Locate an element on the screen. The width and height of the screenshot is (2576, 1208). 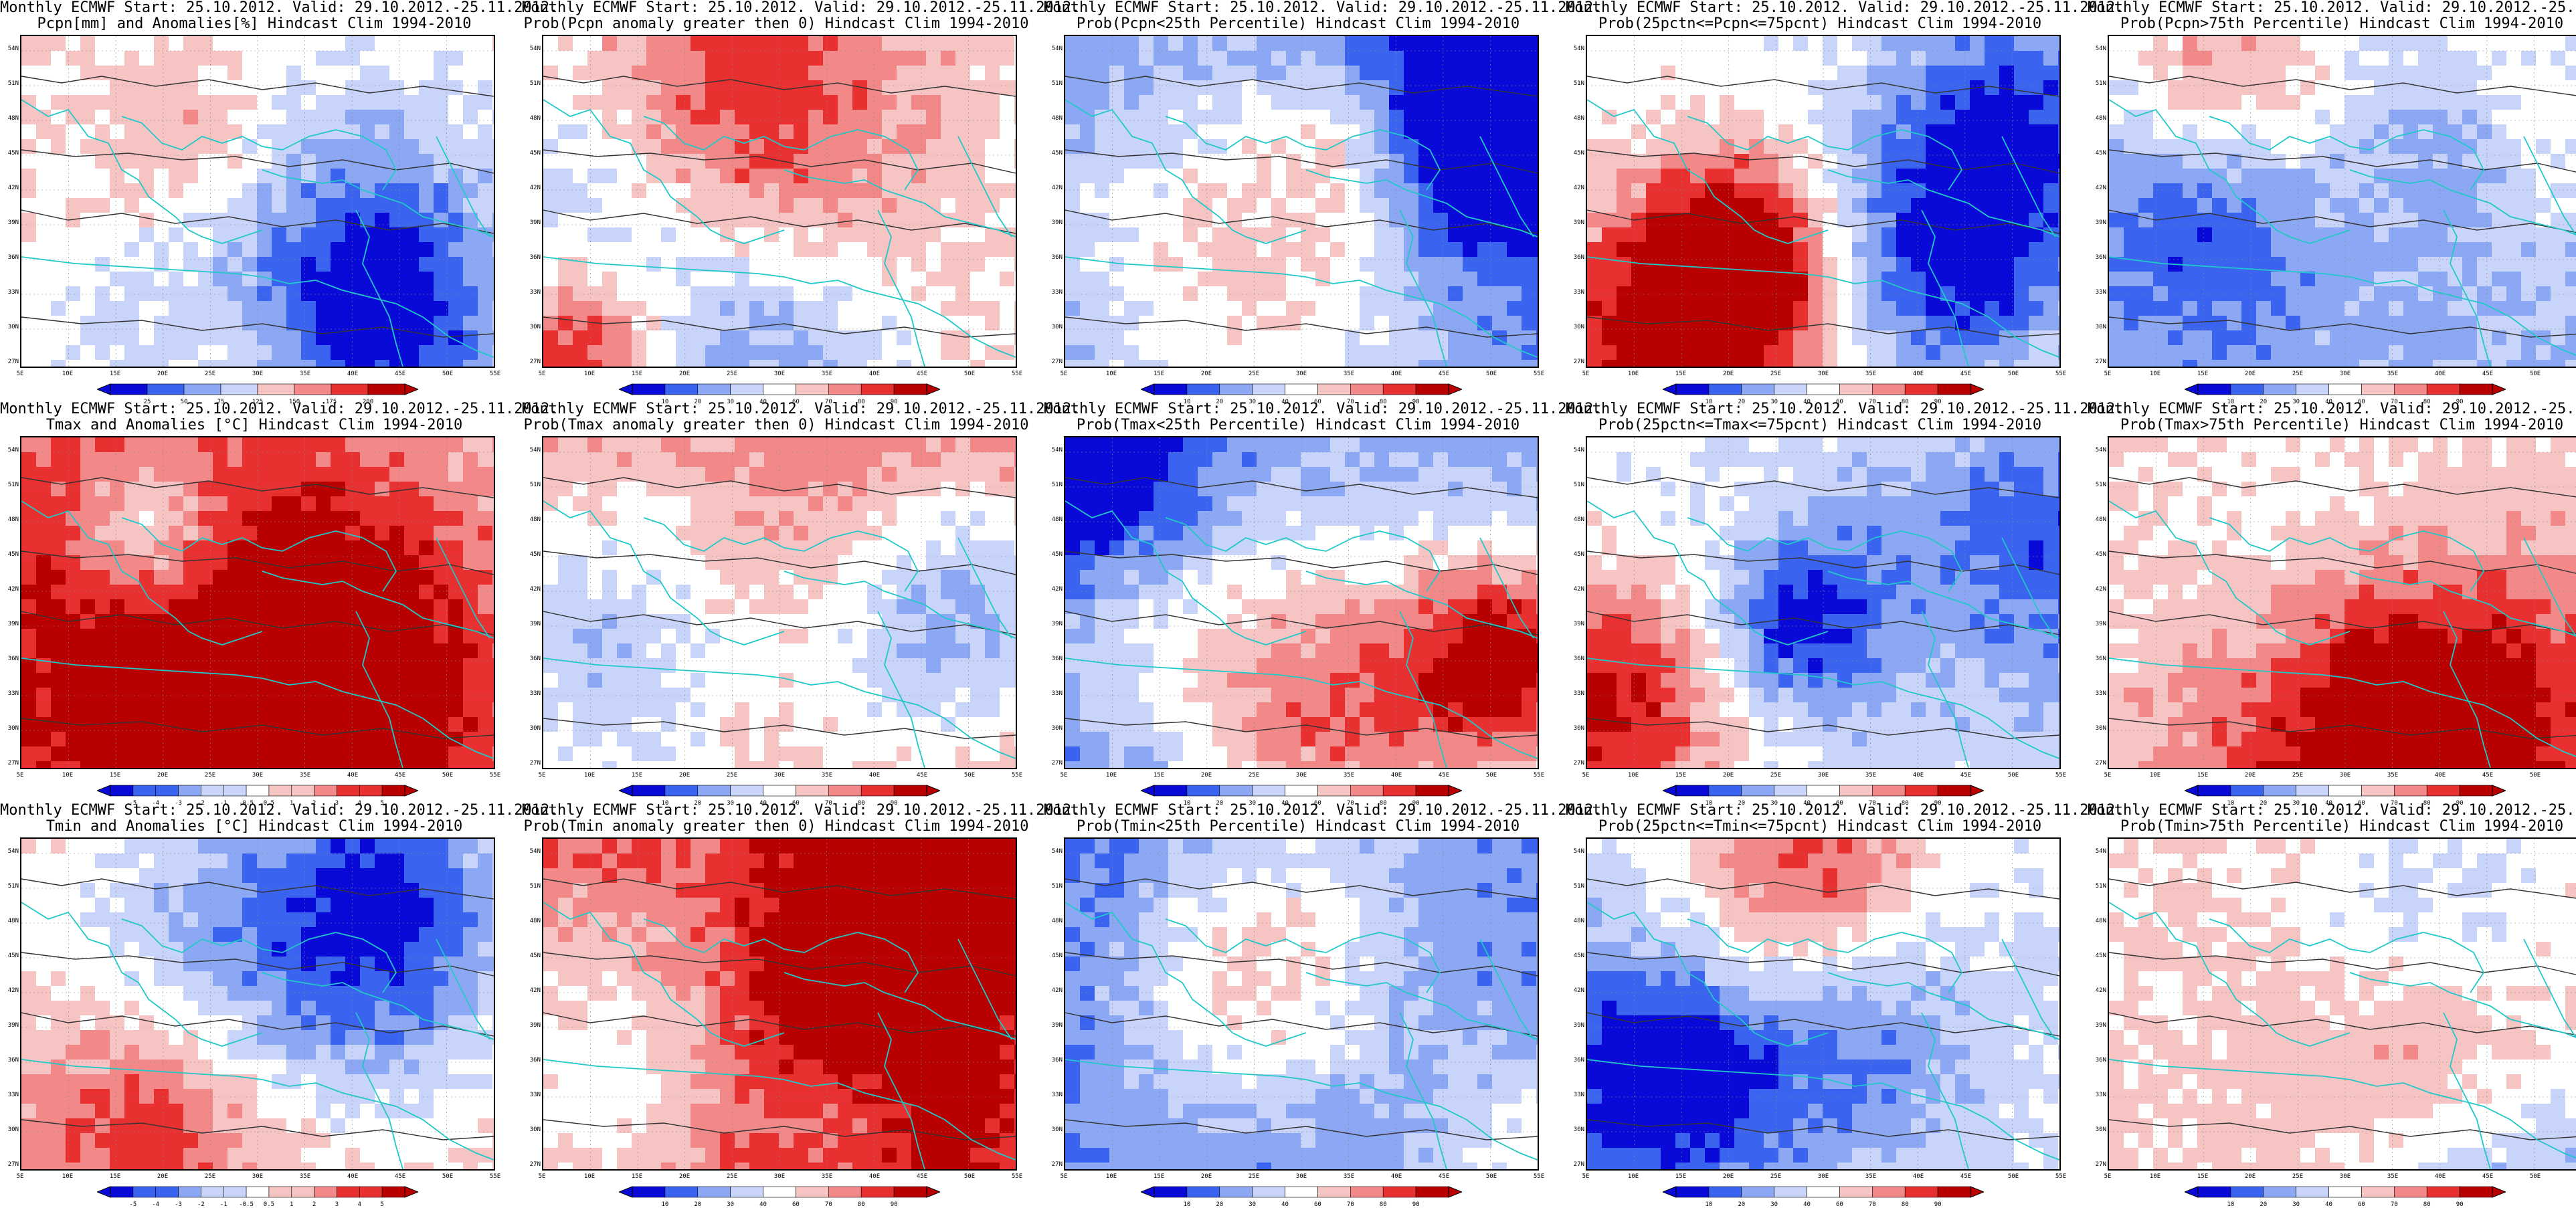
colorbar-tick-label: -2 is located at coordinates (201, 1204).